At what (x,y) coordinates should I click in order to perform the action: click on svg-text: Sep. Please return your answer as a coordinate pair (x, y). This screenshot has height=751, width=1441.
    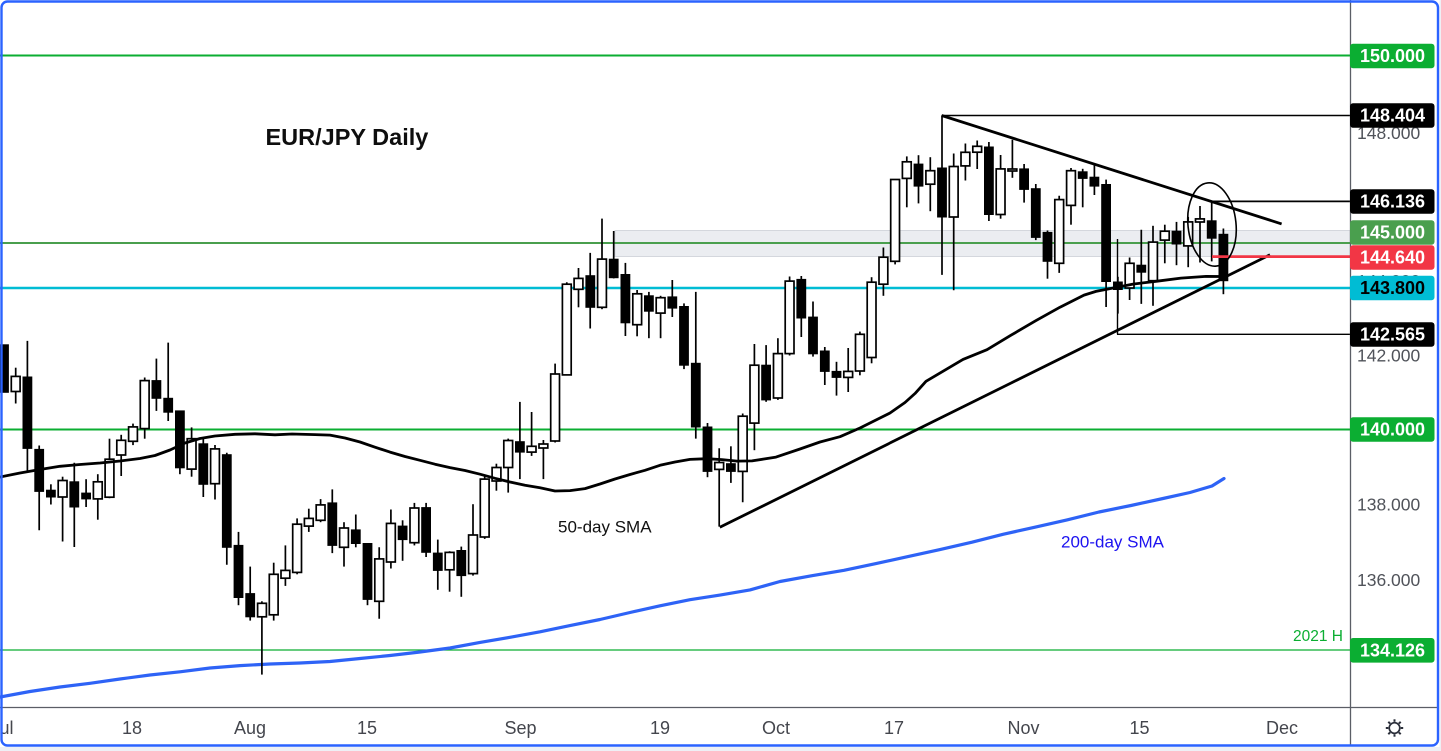
    Looking at the image, I should click on (520, 728).